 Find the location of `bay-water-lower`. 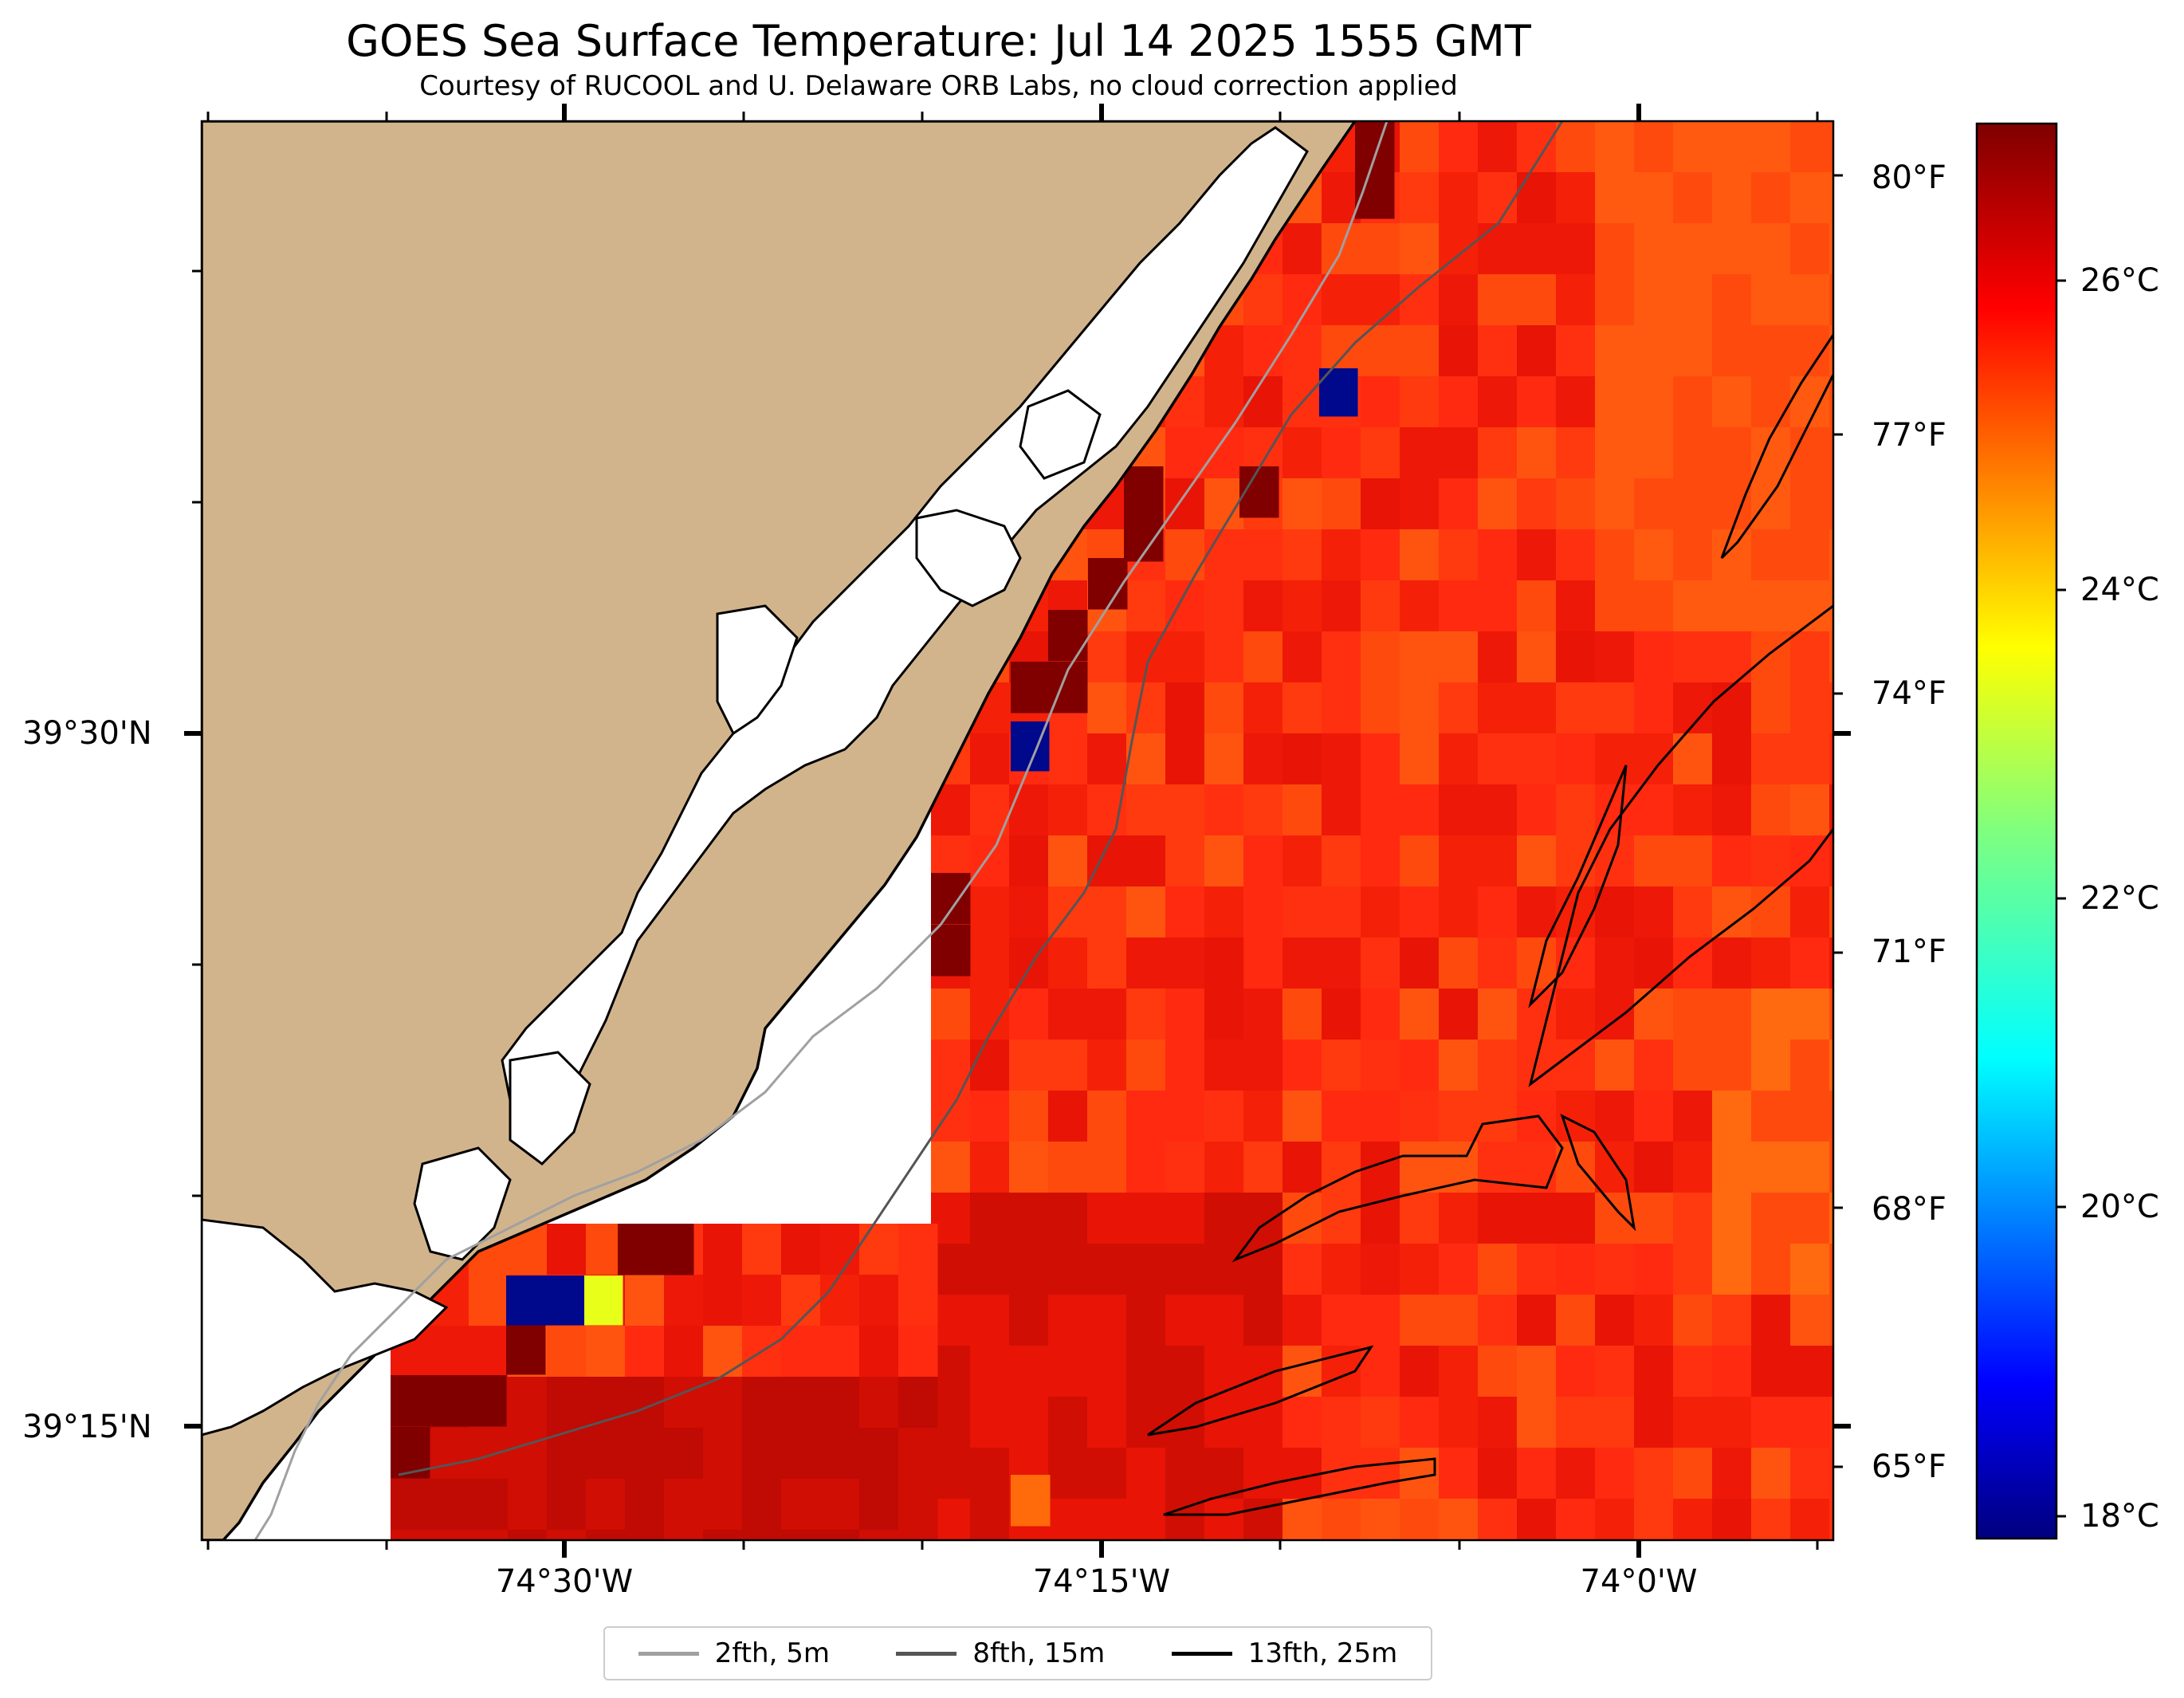

bay-water-lower is located at coordinates (550, 1108).